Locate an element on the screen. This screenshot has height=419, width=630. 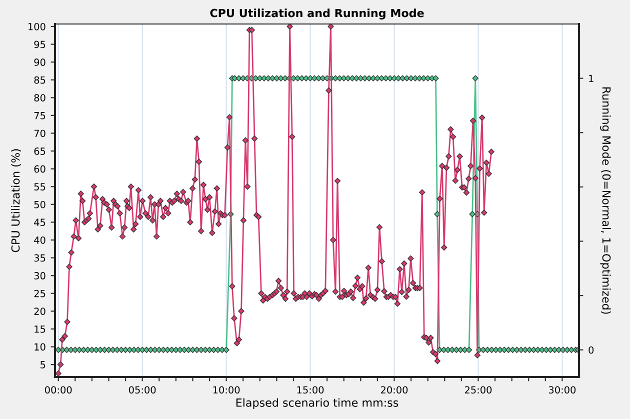
y-axis-title: CPU Utilization (%) is located at coordinates (16, 200).